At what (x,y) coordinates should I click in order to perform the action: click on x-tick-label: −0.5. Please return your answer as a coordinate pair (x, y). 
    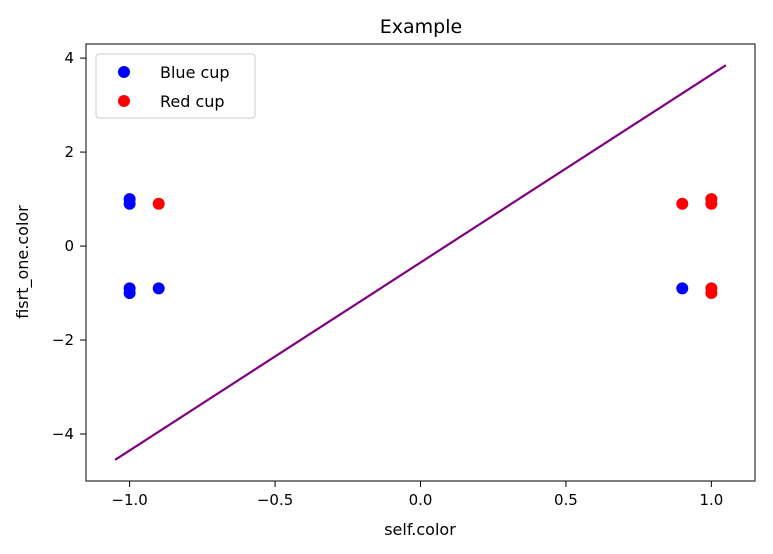
    Looking at the image, I should click on (275, 500).